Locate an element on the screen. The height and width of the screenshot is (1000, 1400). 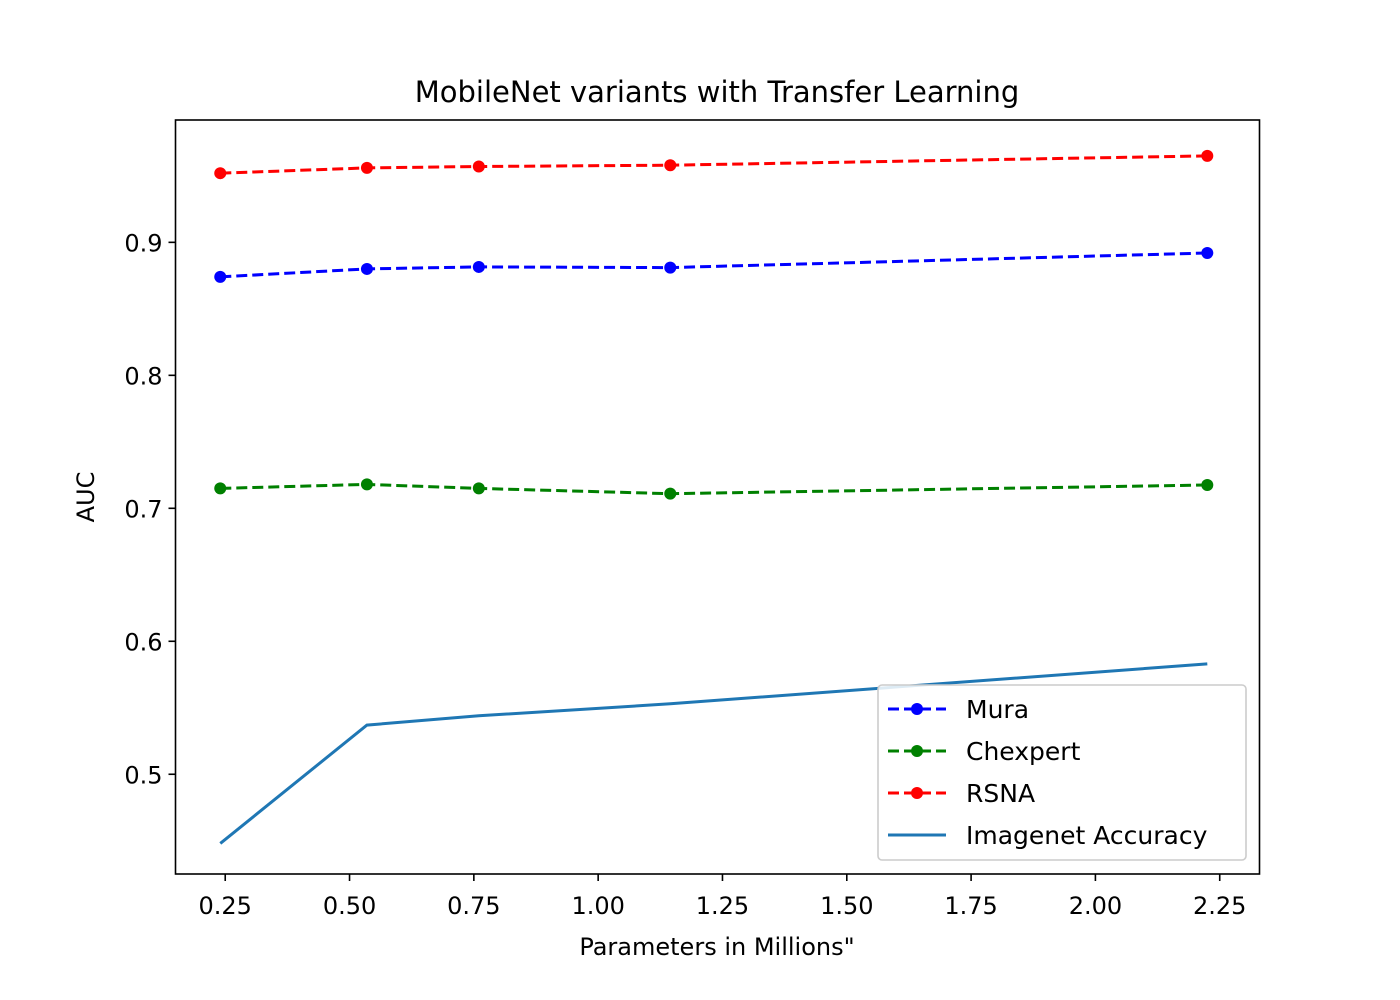
y-tick-label: 0.9 is located at coordinates (143, 243).